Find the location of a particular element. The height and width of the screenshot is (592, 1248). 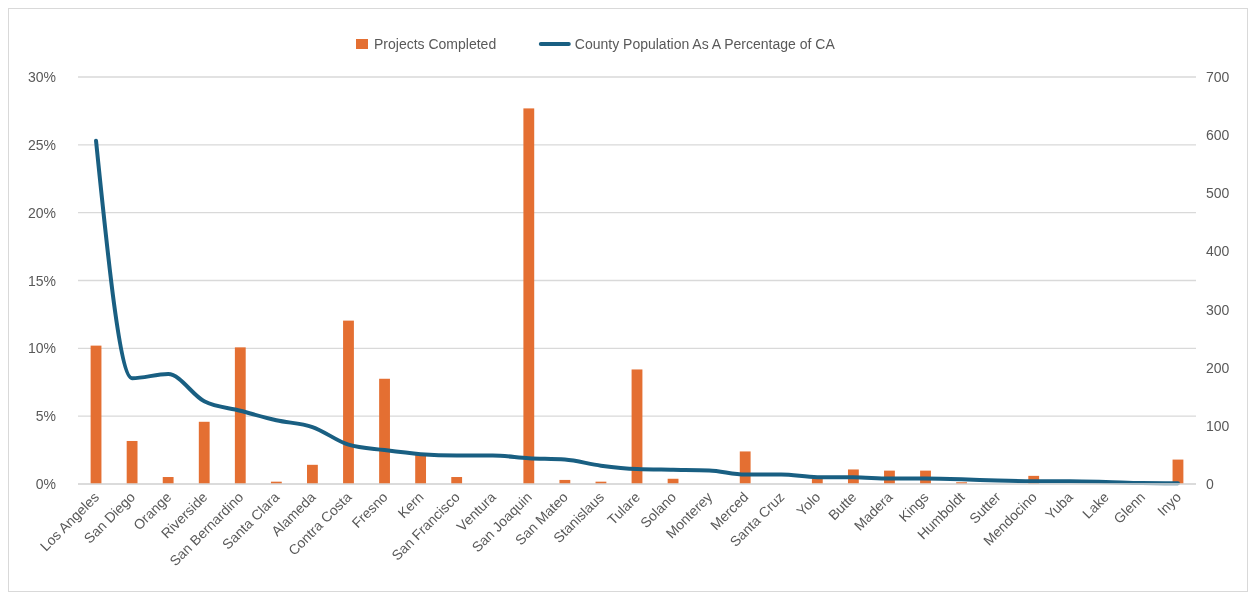

legend-label: County Population As A Percentage of CA is located at coordinates (705, 44).